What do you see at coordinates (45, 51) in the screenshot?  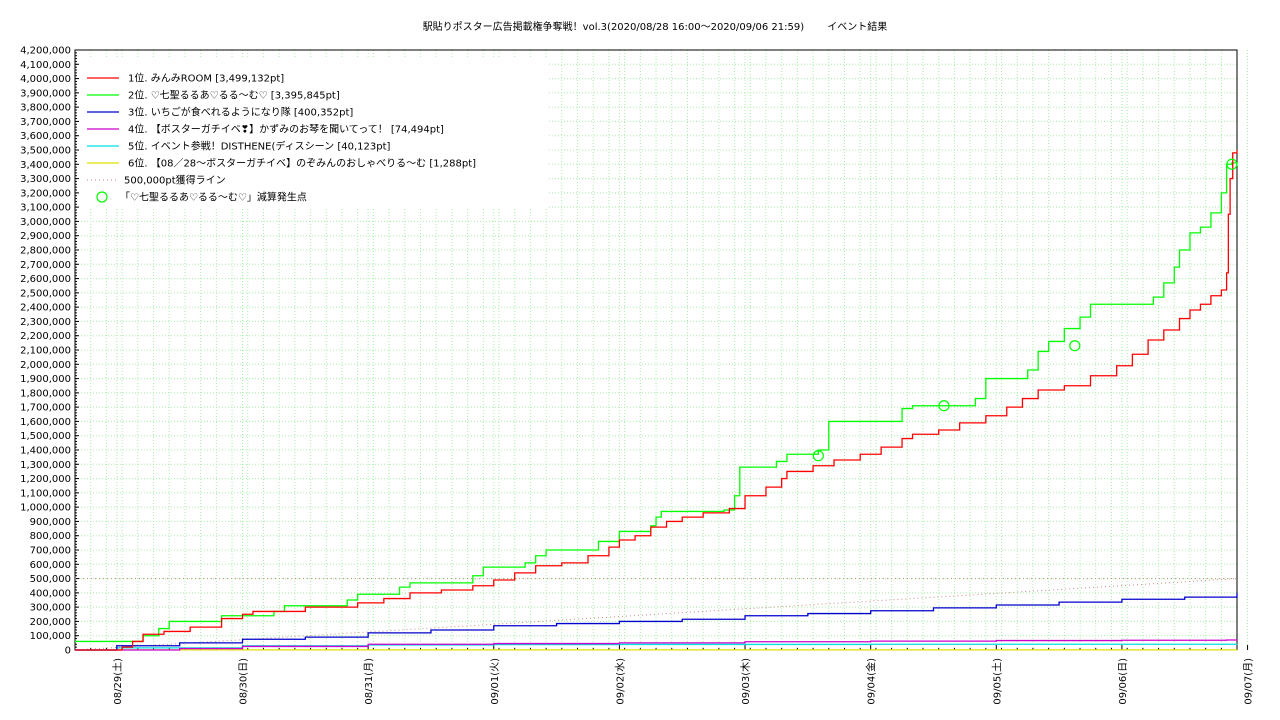 I see `y-tick-label: 4,200,000` at bounding box center [45, 51].